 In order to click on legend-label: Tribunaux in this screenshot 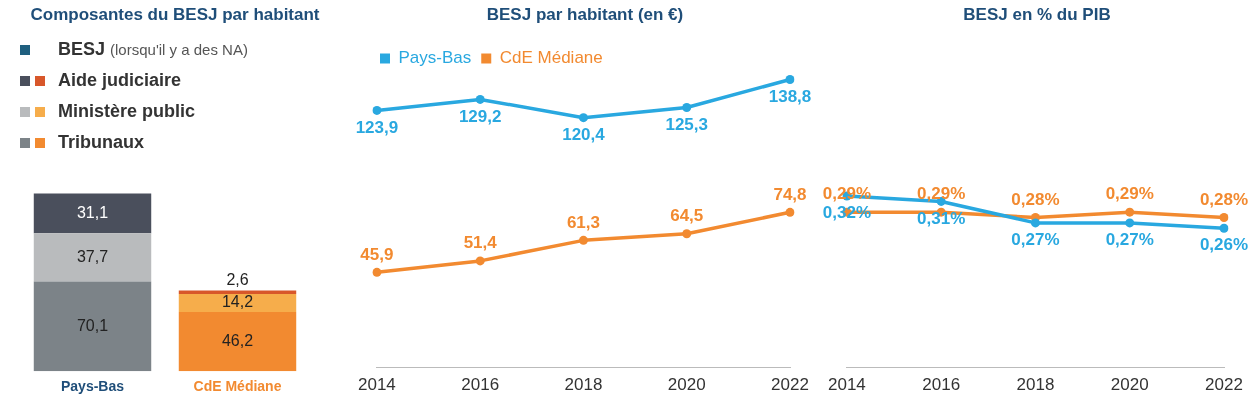, I will do `click(101, 142)`.